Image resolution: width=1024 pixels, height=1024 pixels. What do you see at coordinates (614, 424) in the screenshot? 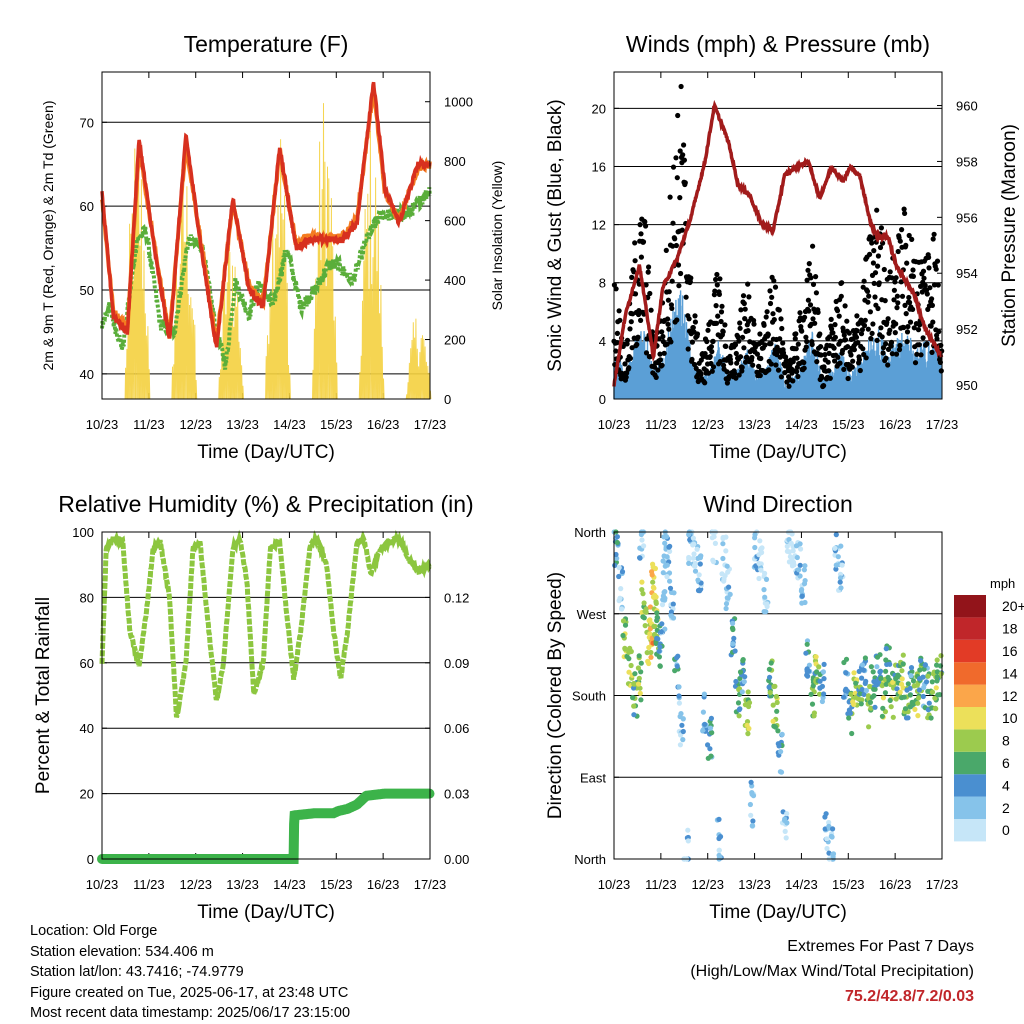
I see `x-tick-label: 10/23` at bounding box center [614, 424].